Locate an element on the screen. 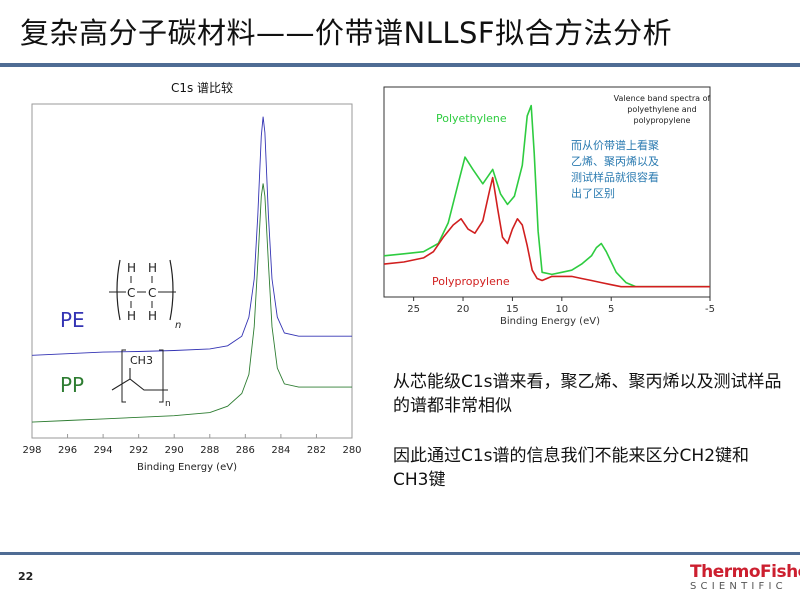 The height and width of the screenshot is (600, 800). valence-series-polyethylene is located at coordinates (546, 196).